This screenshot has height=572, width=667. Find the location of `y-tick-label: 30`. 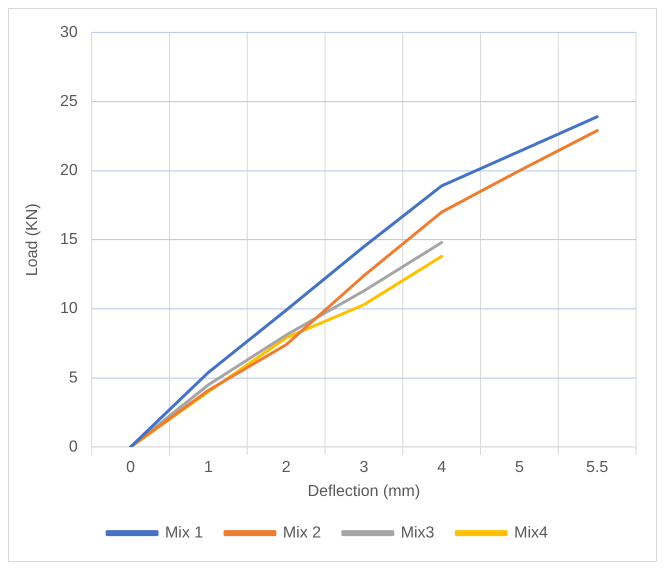

y-tick-label: 30 is located at coordinates (69, 32).